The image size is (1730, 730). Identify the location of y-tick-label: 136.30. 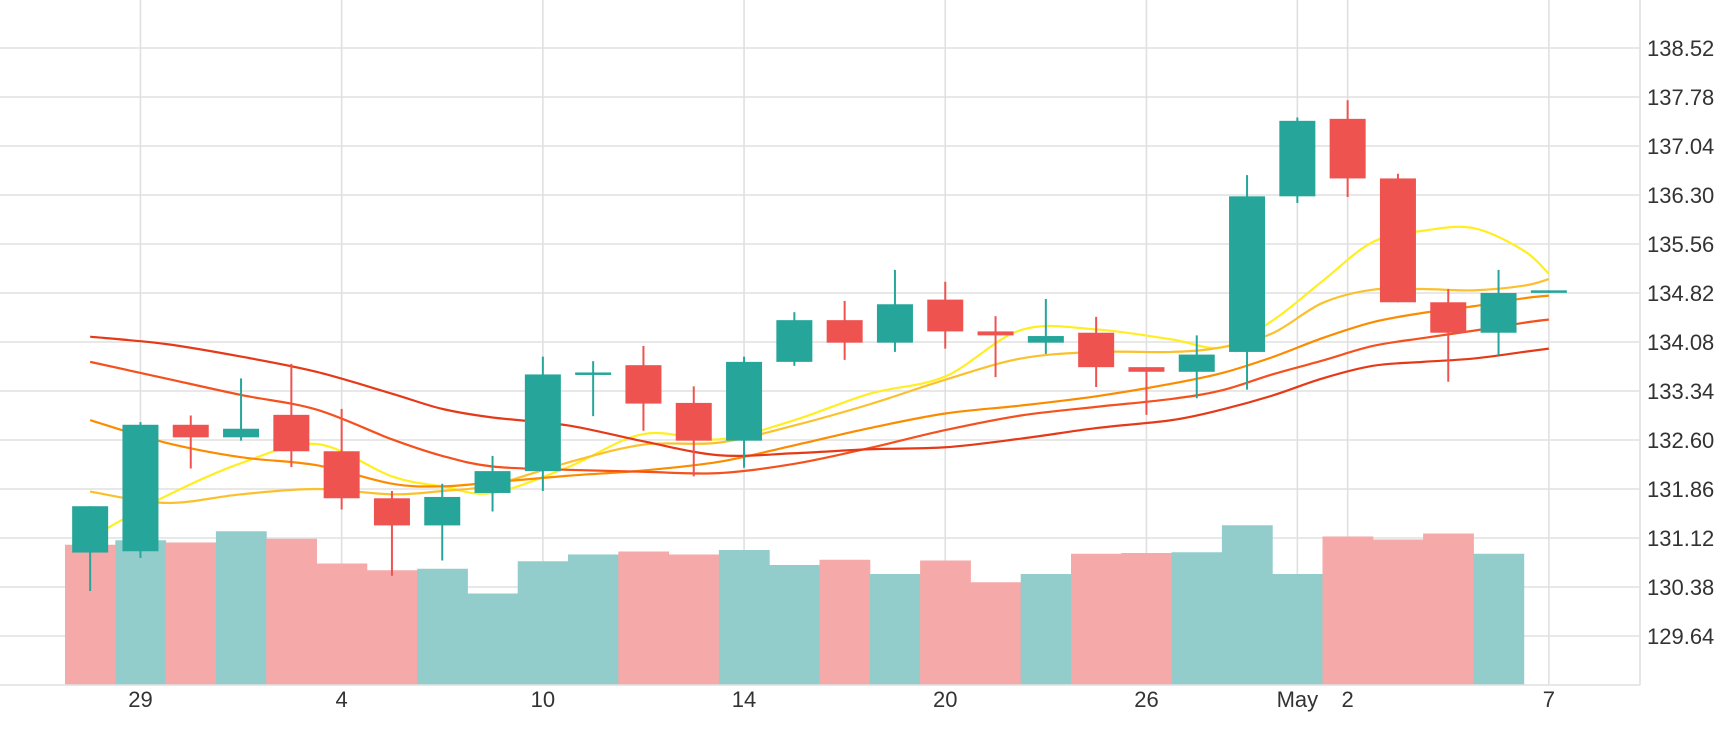
(1680, 195).